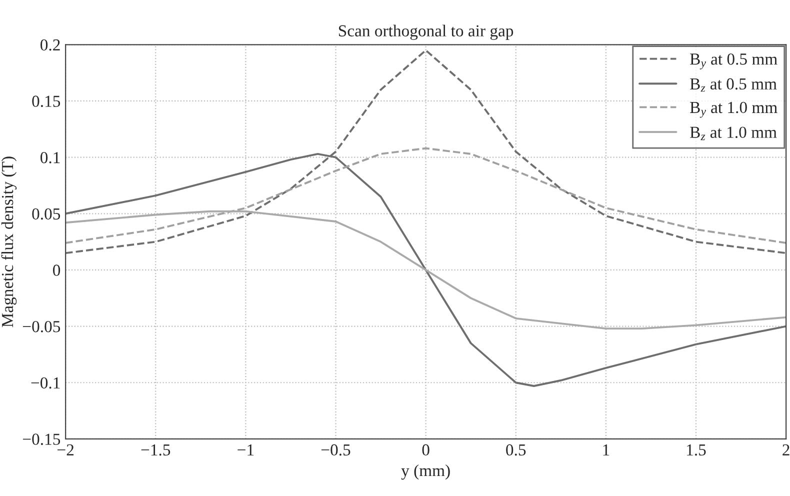 Image resolution: width=790 pixels, height=496 pixels. I want to click on x-tick-label: 1.5, so click(696, 450).